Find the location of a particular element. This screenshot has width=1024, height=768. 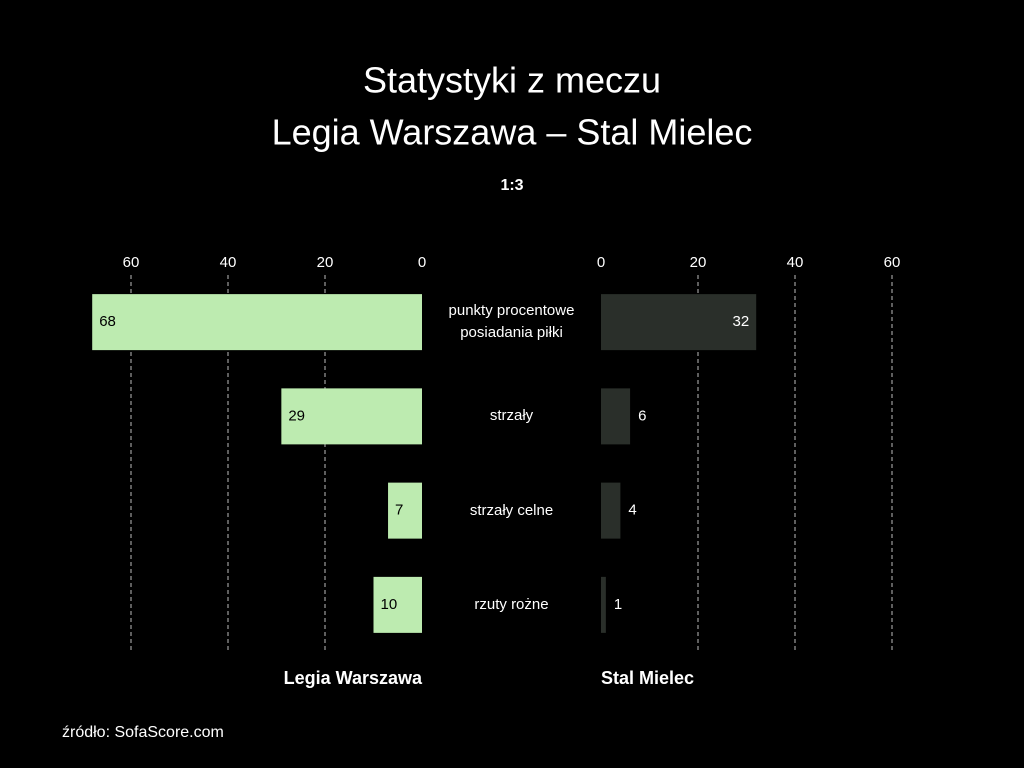

chart-title: Statystyki z meczu is located at coordinates (512, 80).